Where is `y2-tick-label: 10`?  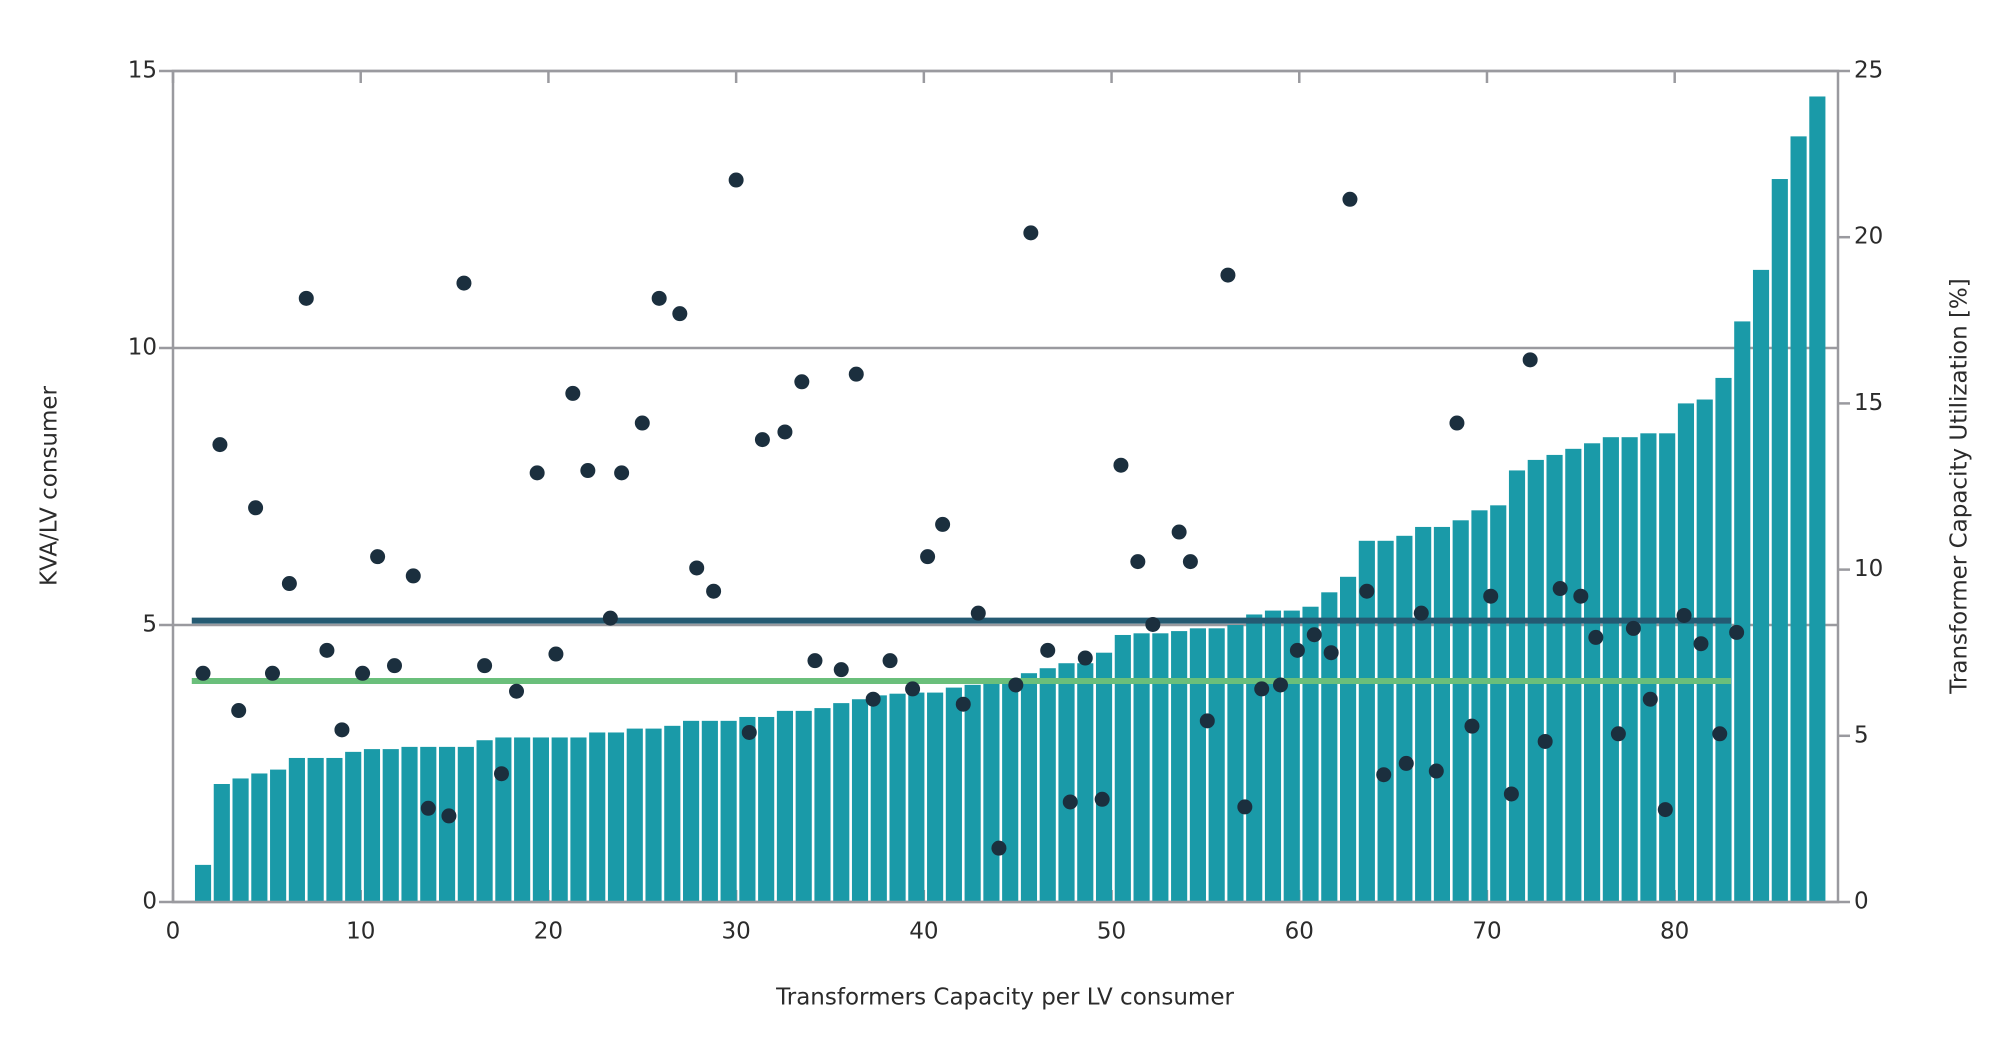 y2-tick-label: 10 is located at coordinates (1868, 569).